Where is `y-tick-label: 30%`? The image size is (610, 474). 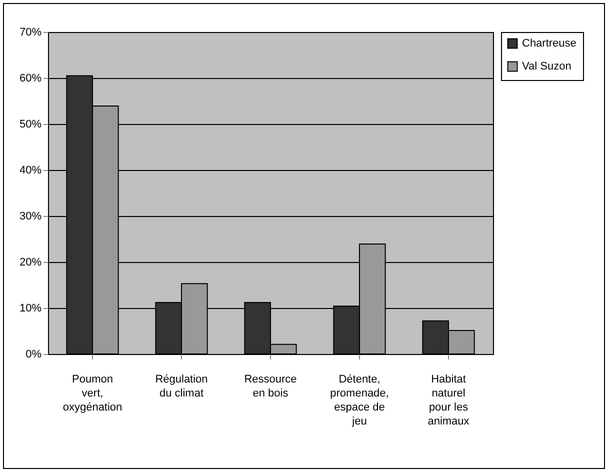 y-tick-label: 30% is located at coordinates (30, 216).